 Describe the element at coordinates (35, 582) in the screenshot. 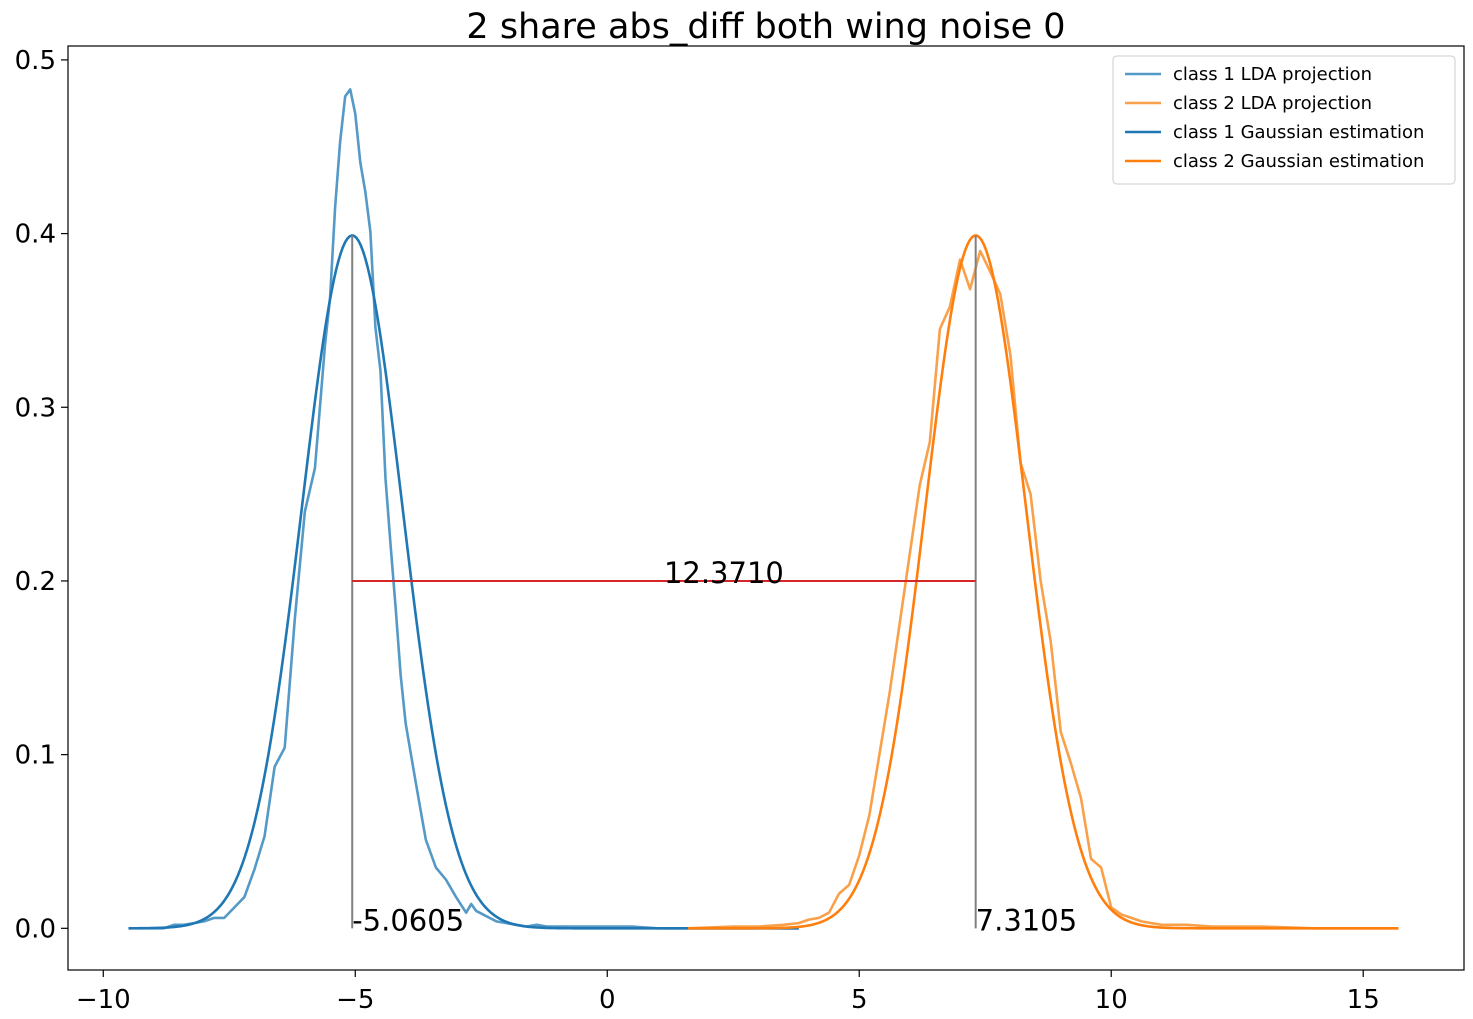

I see `y-tick-label: 0.2` at that location.